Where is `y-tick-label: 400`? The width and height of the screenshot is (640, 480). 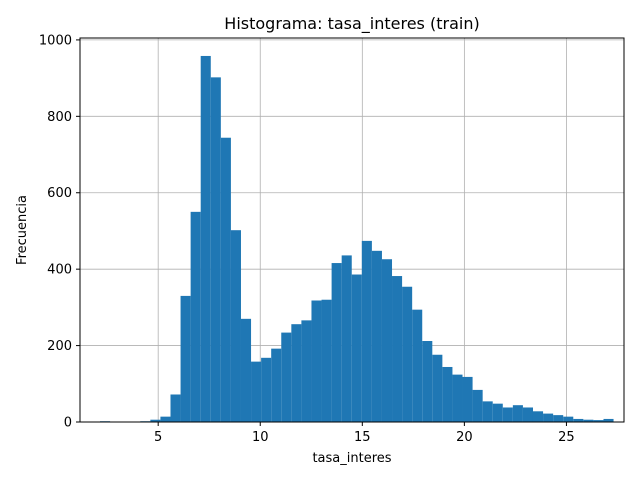 y-tick-label: 400 is located at coordinates (59, 270).